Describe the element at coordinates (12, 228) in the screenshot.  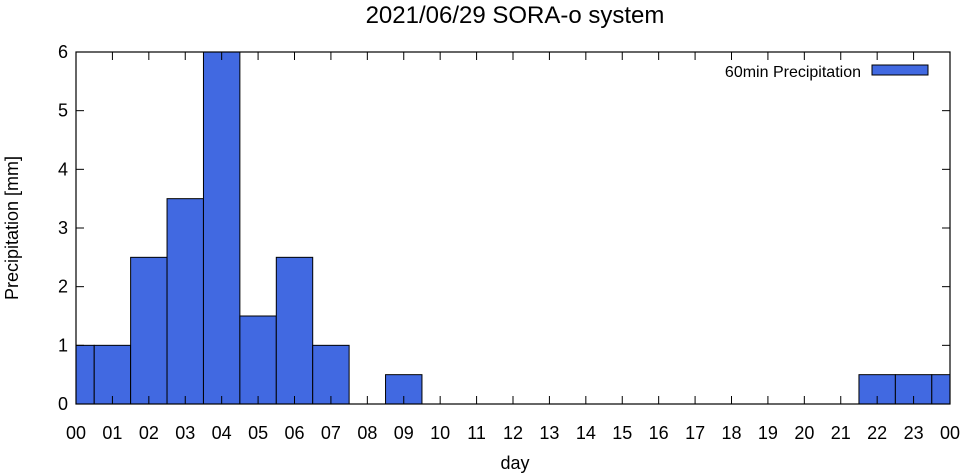
I see `y-axis-label: Precipitation [mm]` at that location.